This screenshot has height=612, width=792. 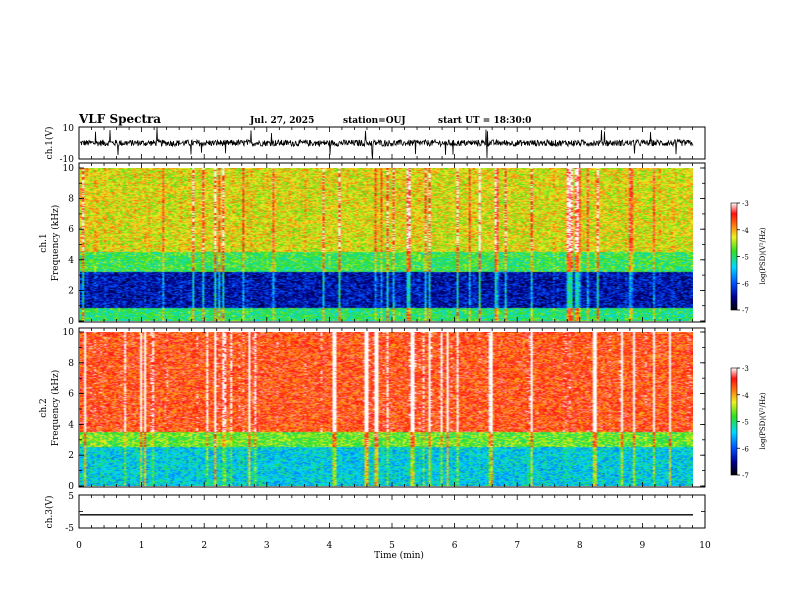 What do you see at coordinates (386, 143) in the screenshot?
I see `waveform-ch1-trace` at bounding box center [386, 143].